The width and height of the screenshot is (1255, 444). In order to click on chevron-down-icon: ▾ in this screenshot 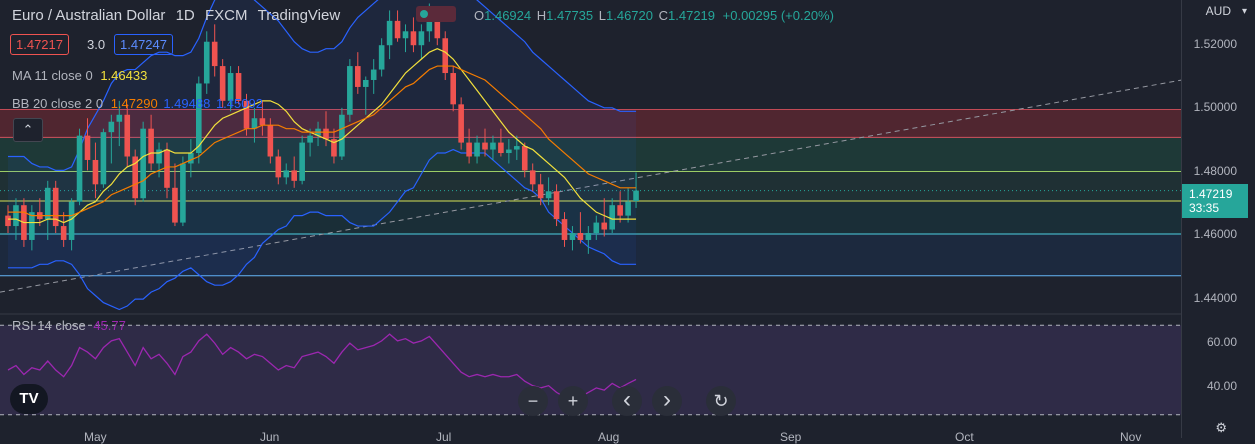, I will do `click(1244, 11)`.